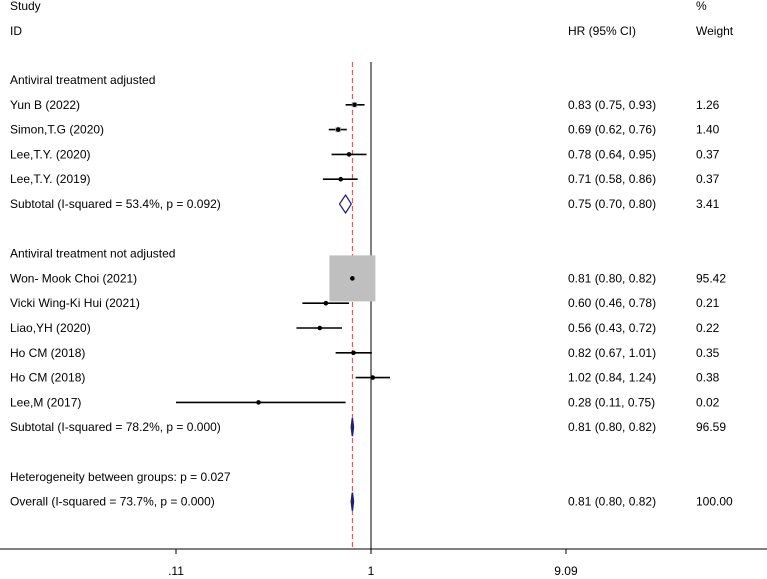 This screenshot has height=579, width=767. What do you see at coordinates (115, 204) in the screenshot?
I see `subtotal-label: Subtotal (I-squared = 53.4%, p = 0.092)` at bounding box center [115, 204].